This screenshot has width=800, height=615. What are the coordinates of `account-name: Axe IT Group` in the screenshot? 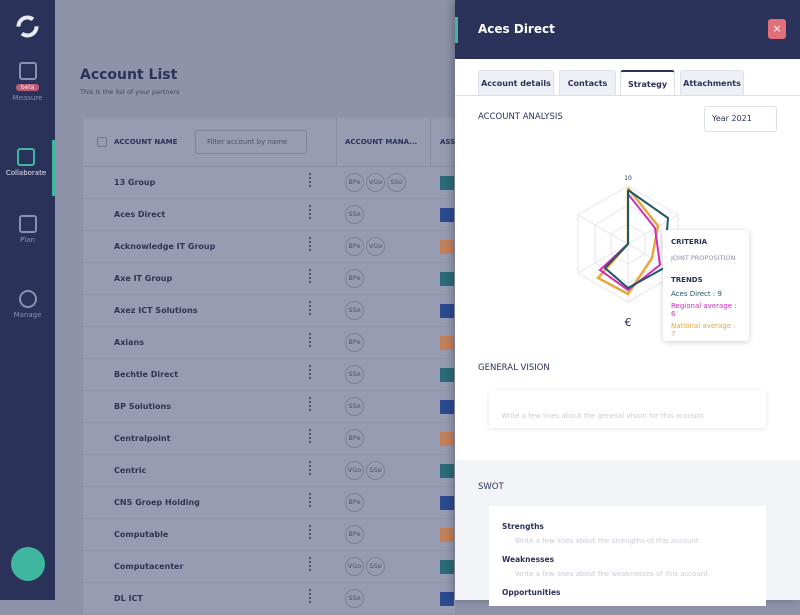 It's located at (143, 278).